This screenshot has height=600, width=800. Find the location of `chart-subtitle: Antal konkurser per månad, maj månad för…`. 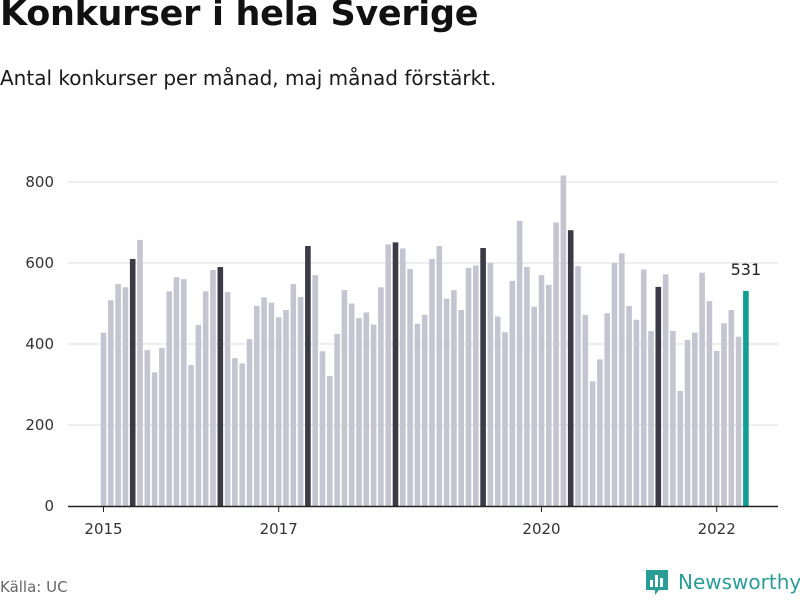

chart-subtitle: Antal konkurser per månad, maj månad för… is located at coordinates (248, 78).